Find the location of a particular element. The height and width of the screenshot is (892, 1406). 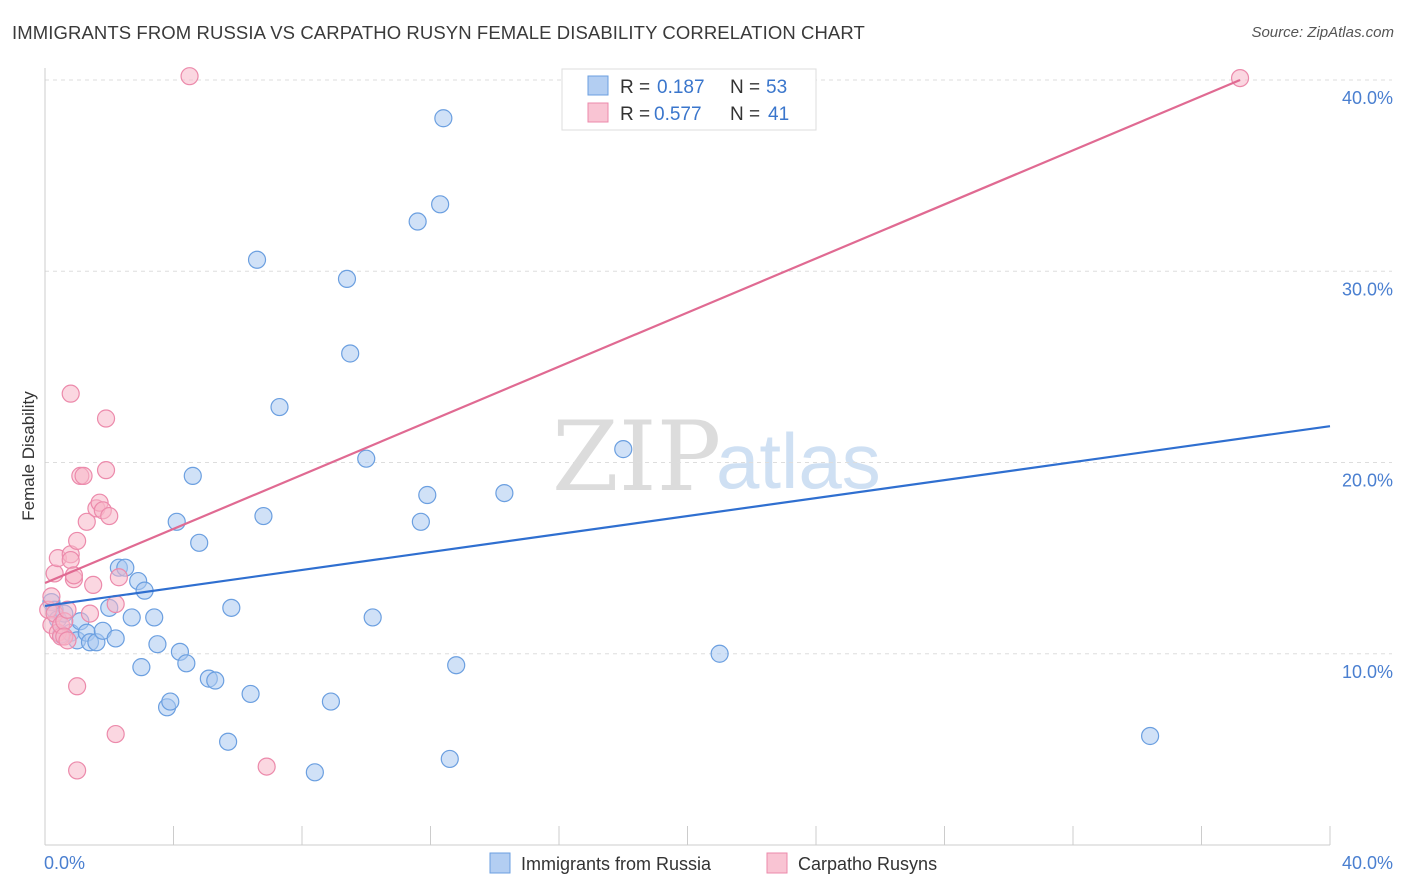

legend-r-label-blue: R = is located at coordinates (635, 87).